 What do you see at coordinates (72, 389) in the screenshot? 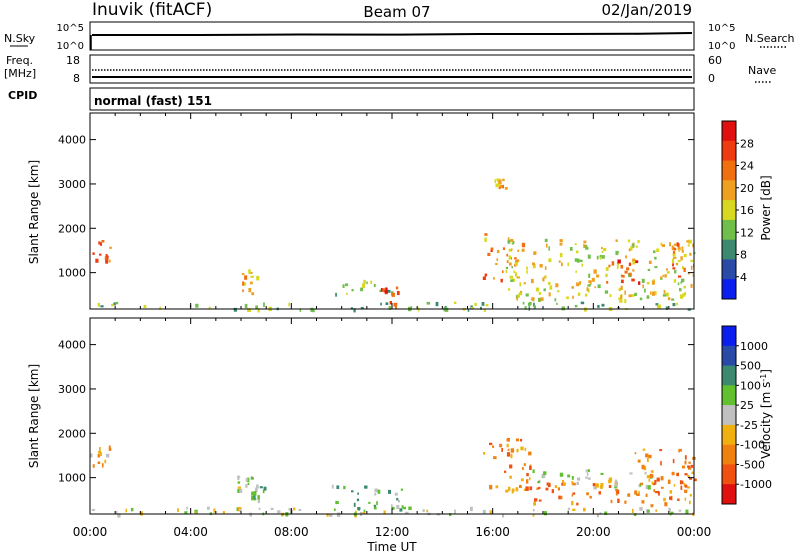
I see `y-tick-label: 3000` at bounding box center [72, 389].